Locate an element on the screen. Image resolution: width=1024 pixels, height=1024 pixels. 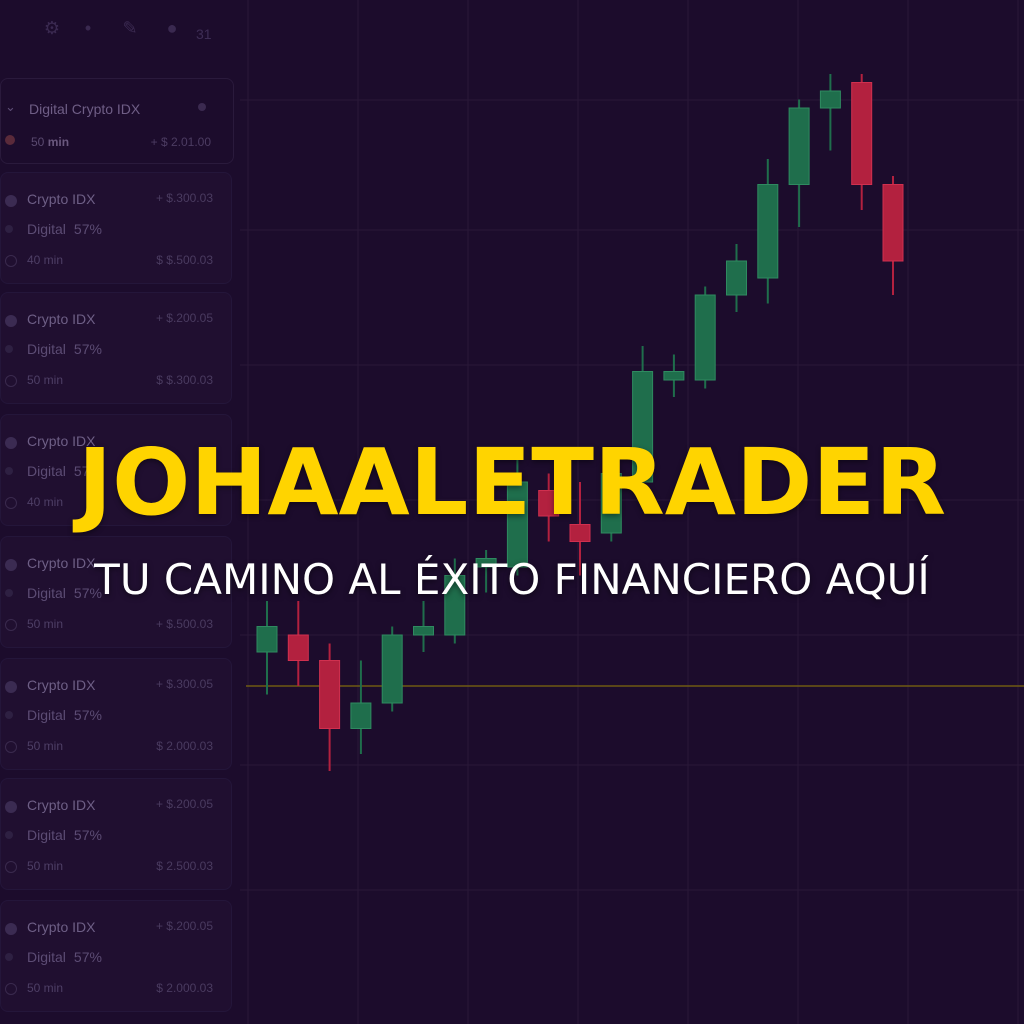
asset-payout: $ 2.000.03 is located at coordinates (184, 746).